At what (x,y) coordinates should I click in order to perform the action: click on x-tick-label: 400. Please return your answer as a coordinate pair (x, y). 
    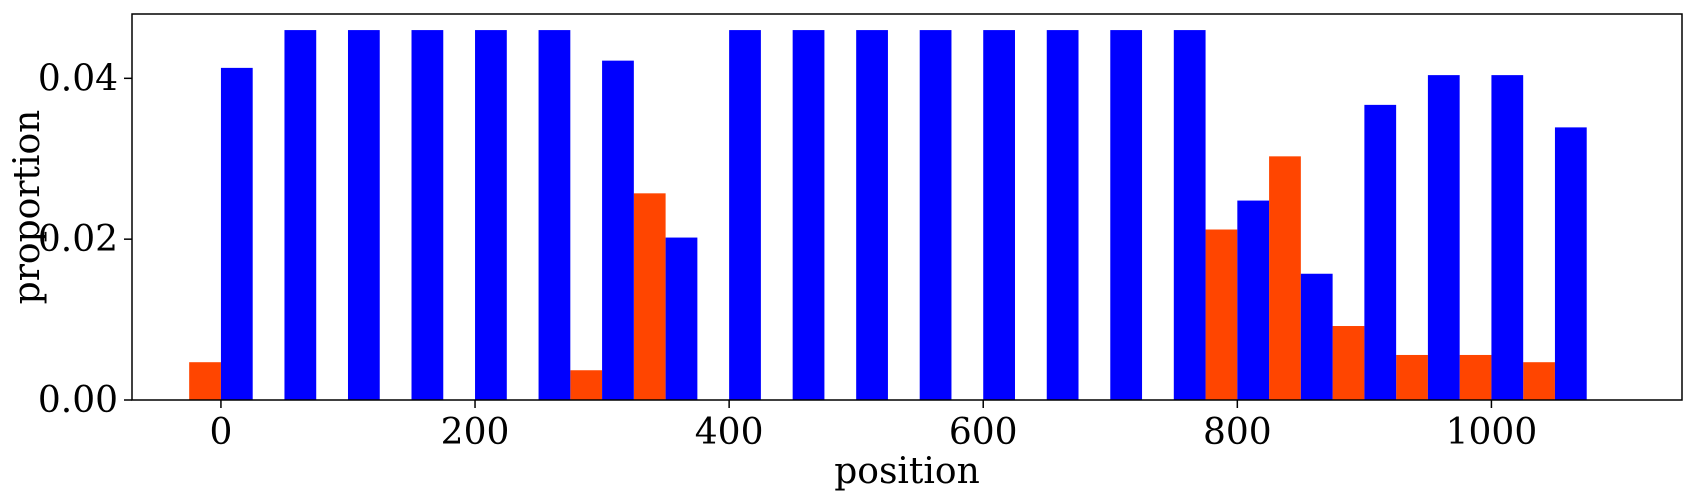
    Looking at the image, I should click on (729, 432).